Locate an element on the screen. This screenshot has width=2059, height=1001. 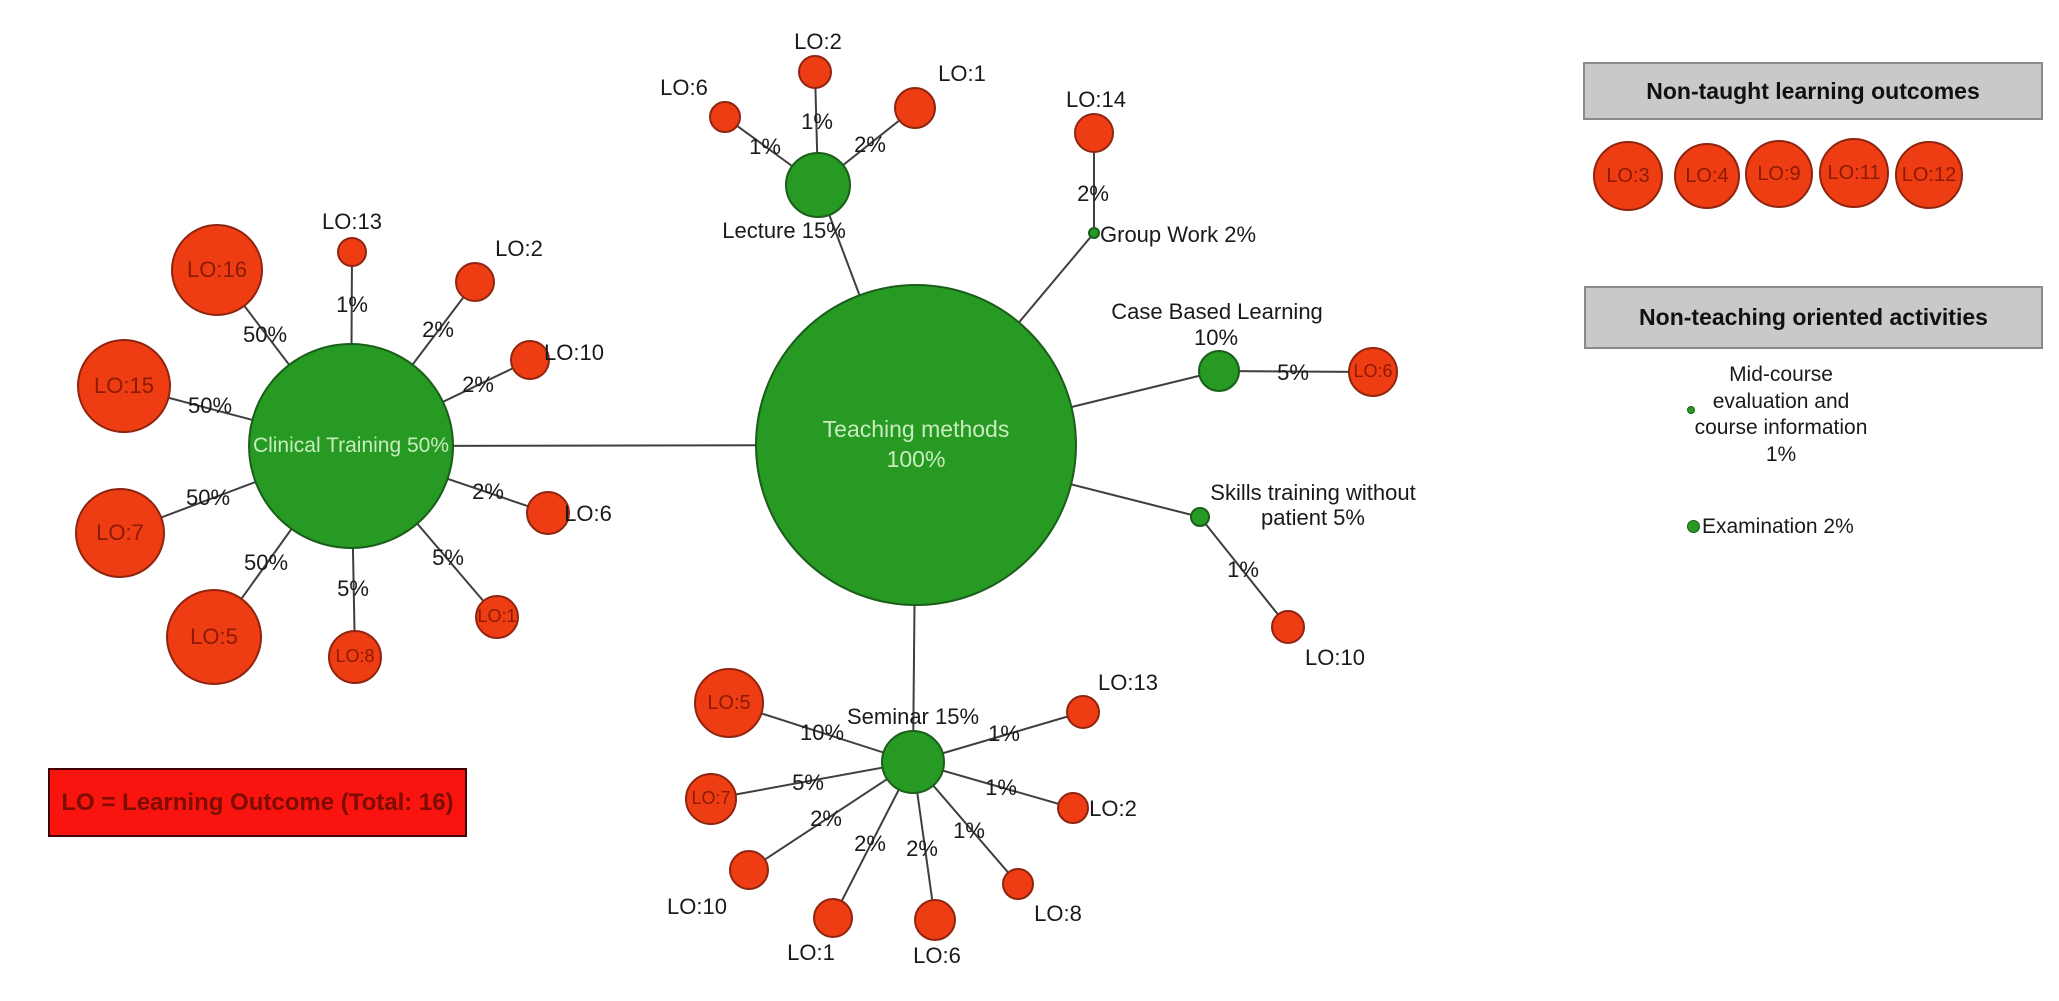
lo-label: LO:1 is located at coordinates (962, 73).